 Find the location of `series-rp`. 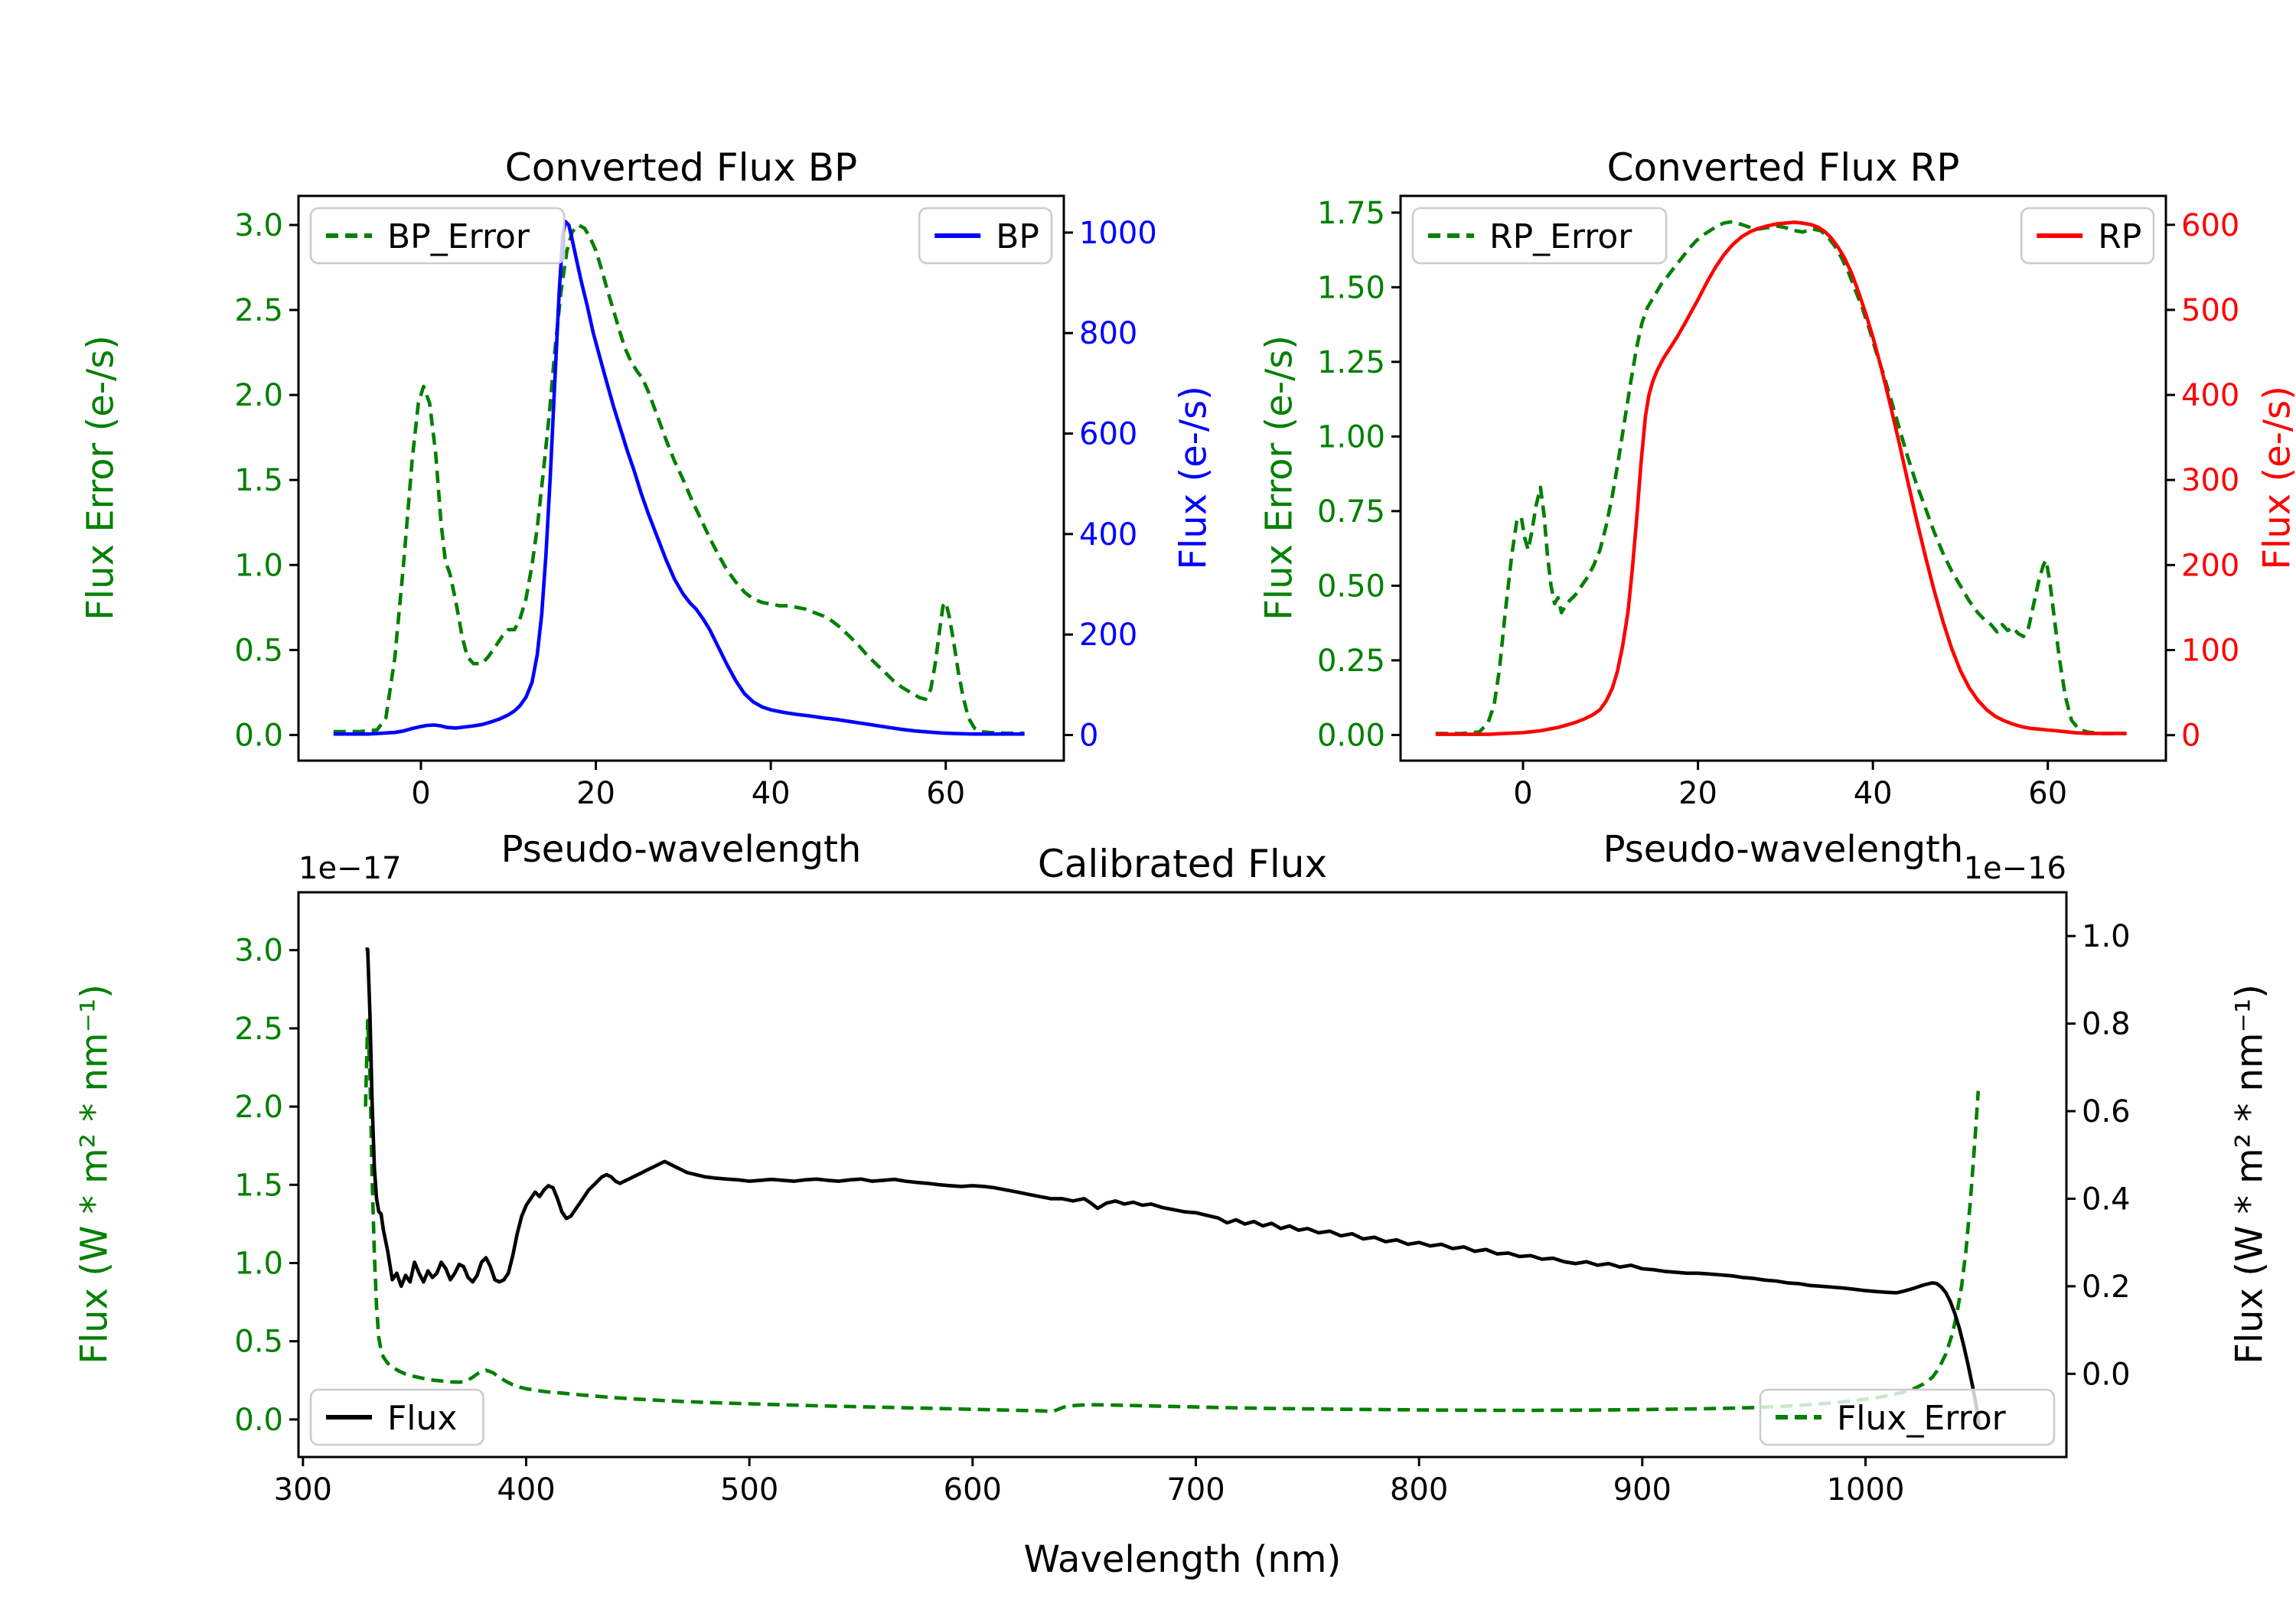

series-rp is located at coordinates (1781, 478).